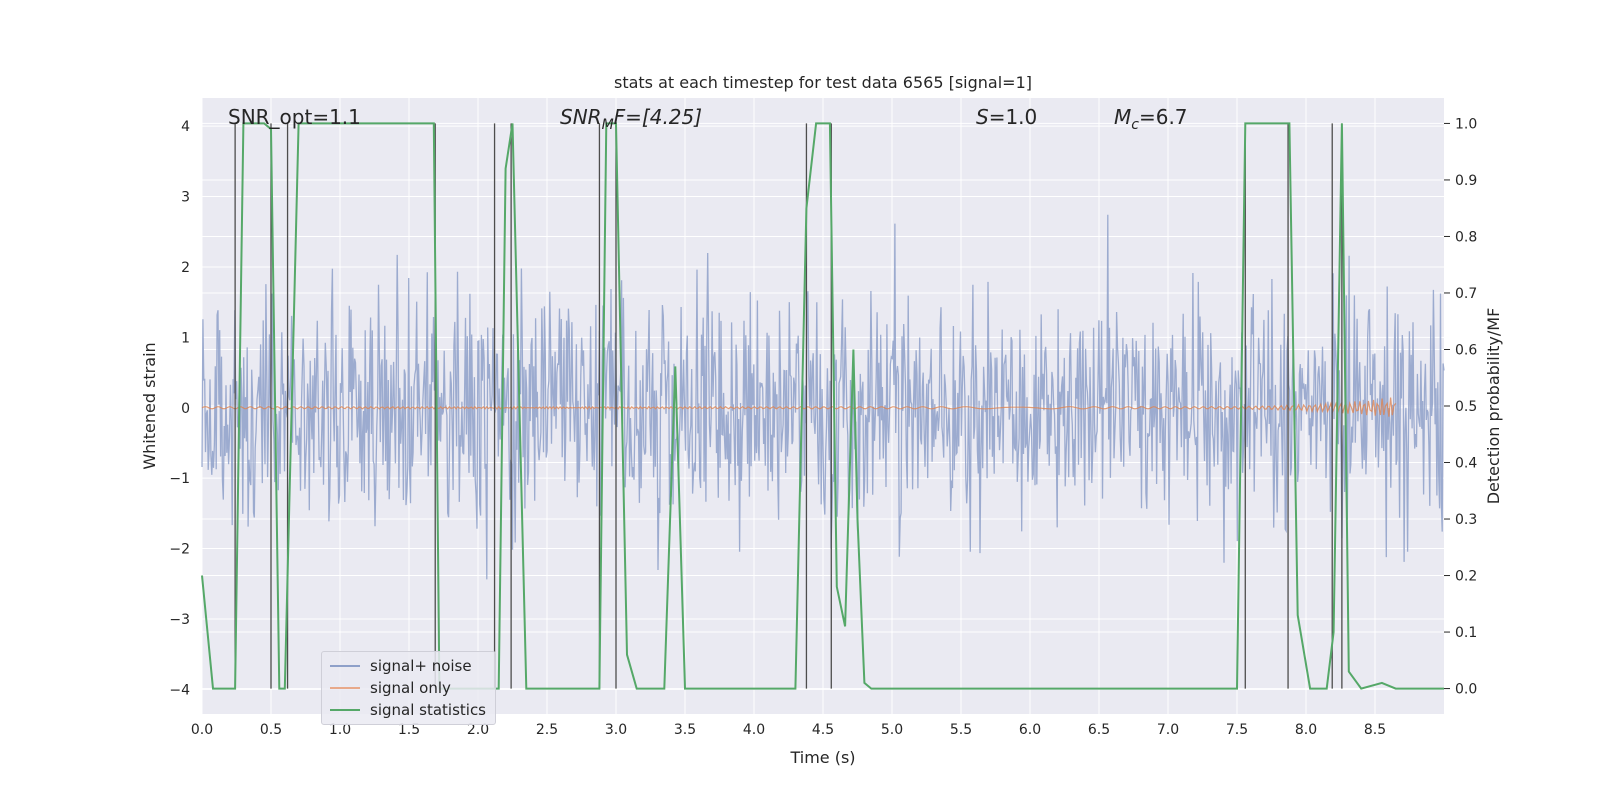 Image resolution: width=1600 pixels, height=800 pixels. What do you see at coordinates (1466, 690) in the screenshot?
I see `y-right-tick-label: 0.0` at bounding box center [1466, 690].